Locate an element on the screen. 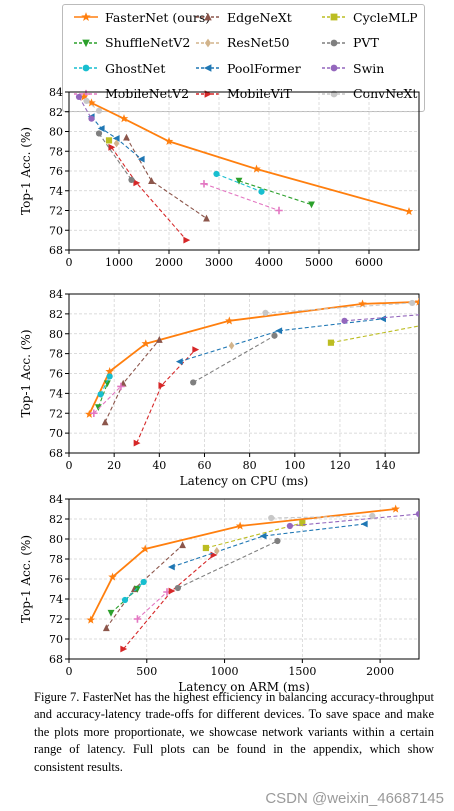 The width and height of the screenshot is (454, 811). legend-item-swin: Swin is located at coordinates (352, 68).